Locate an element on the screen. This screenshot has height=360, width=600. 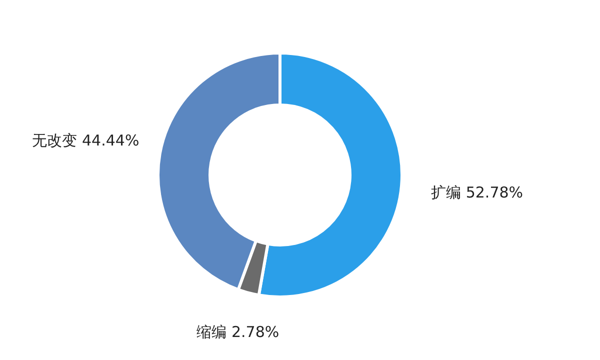
slice-label: 无改变 44.44% is located at coordinates (86, 141).